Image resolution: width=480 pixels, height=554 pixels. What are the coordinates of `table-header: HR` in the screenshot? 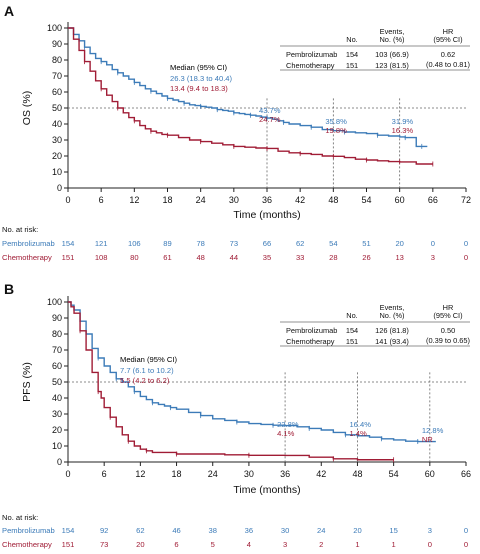 It's located at (448, 31).